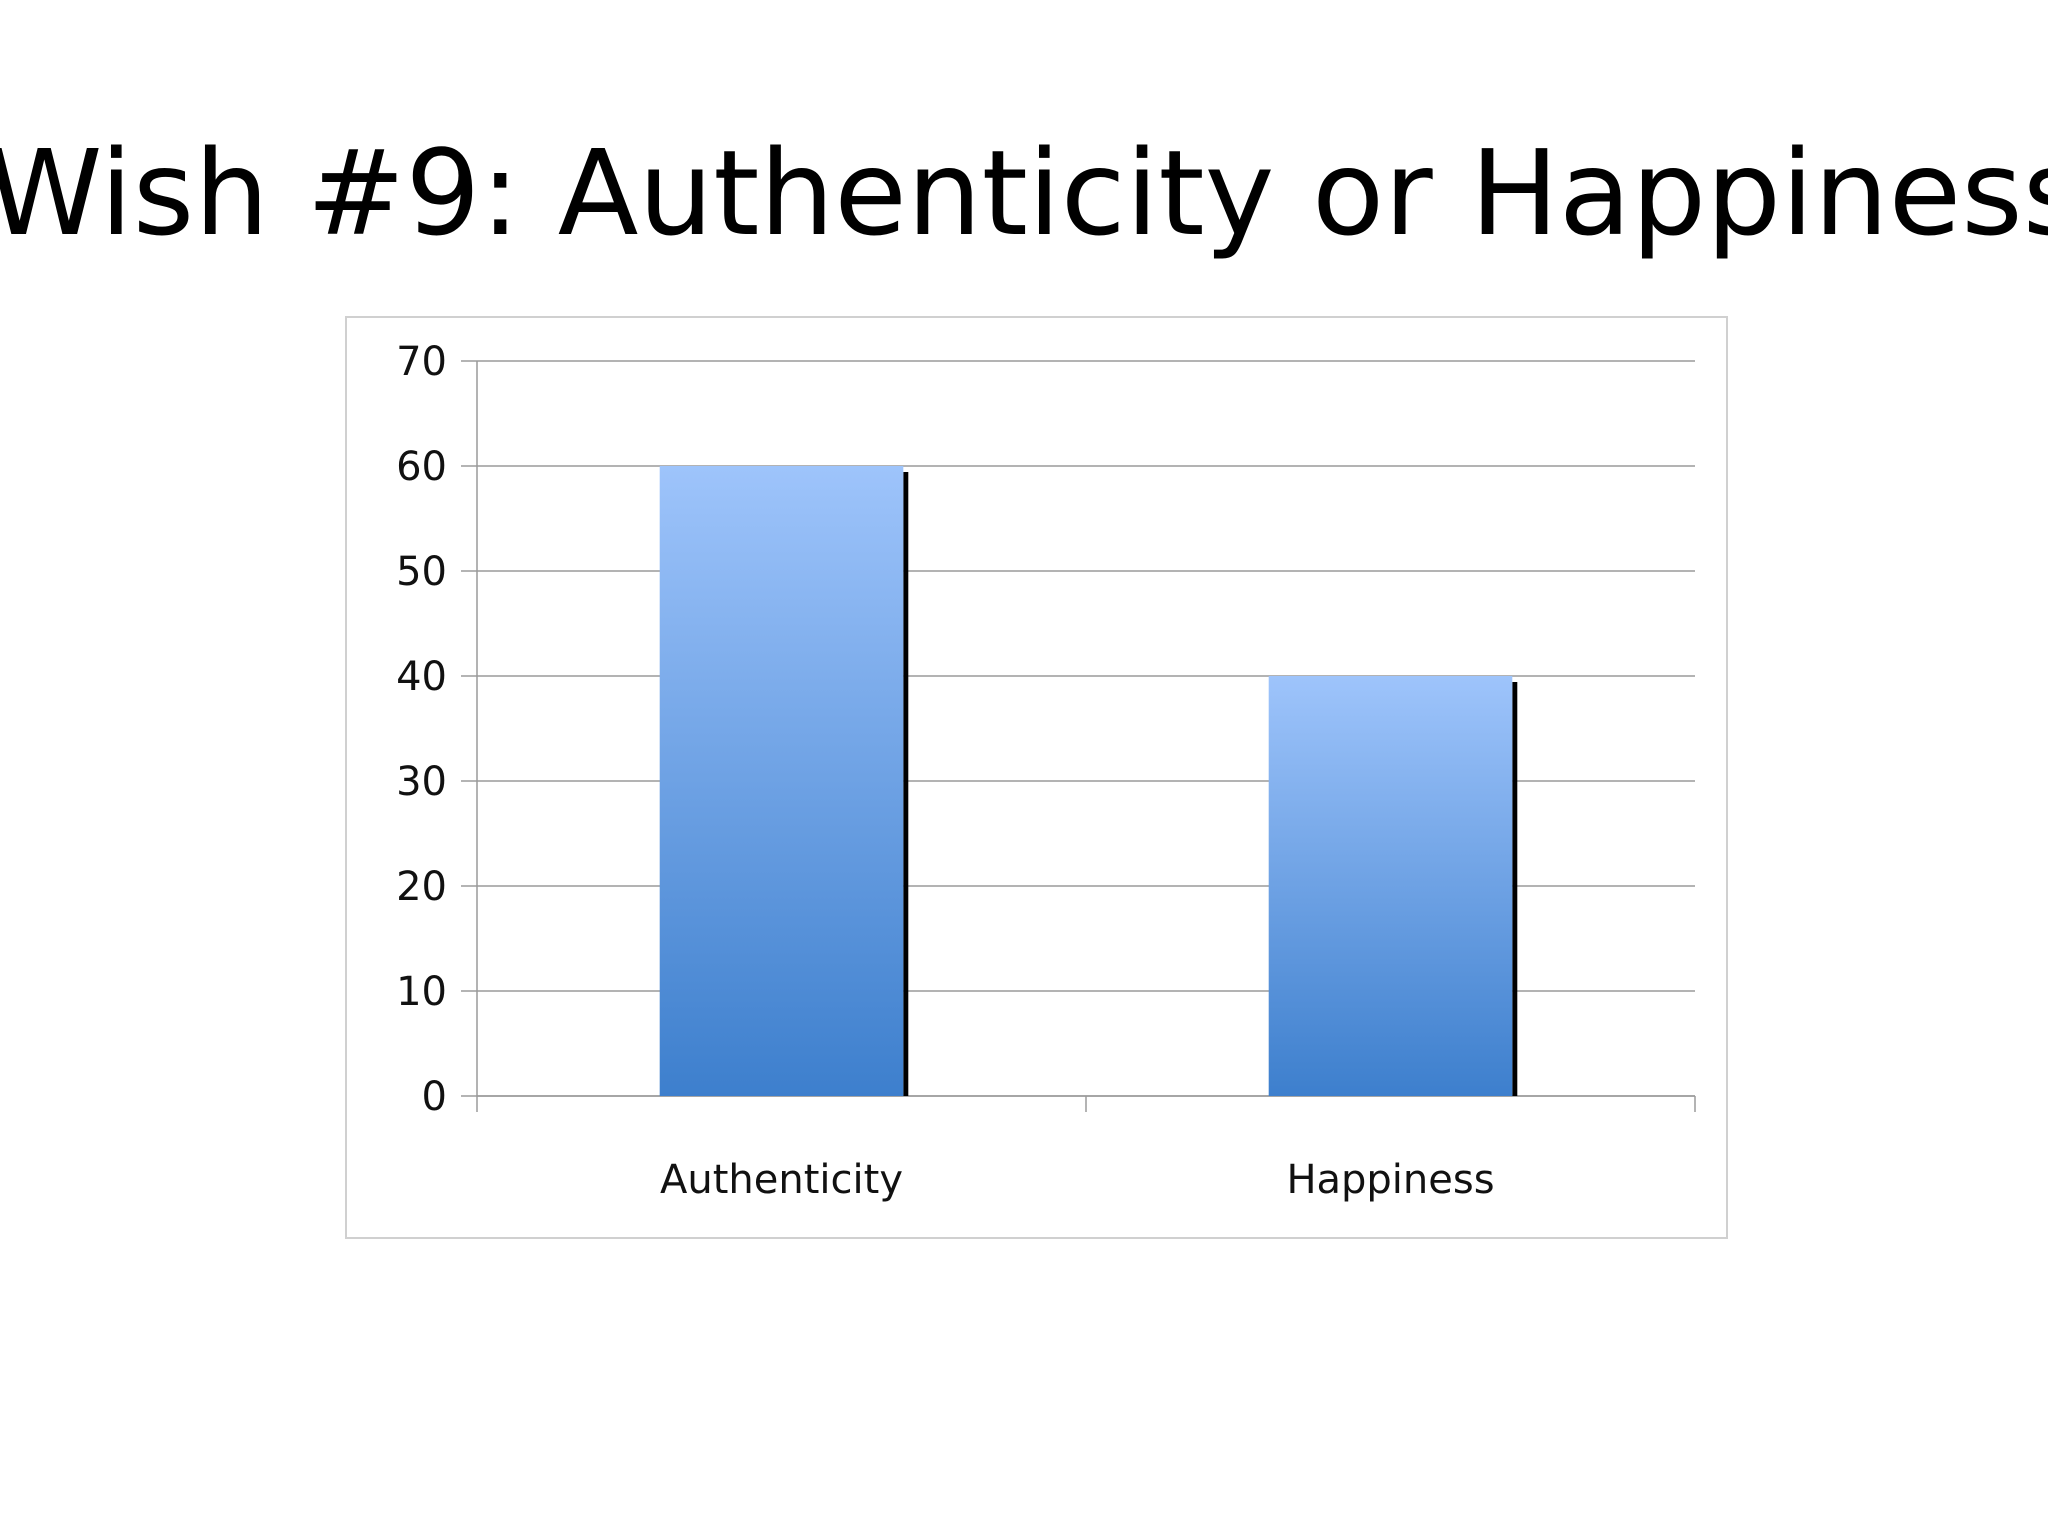 Image resolution: width=2048 pixels, height=1536 pixels. What do you see at coordinates (781, 1180) in the screenshot?
I see `x-tick-label: Authenticity` at bounding box center [781, 1180].